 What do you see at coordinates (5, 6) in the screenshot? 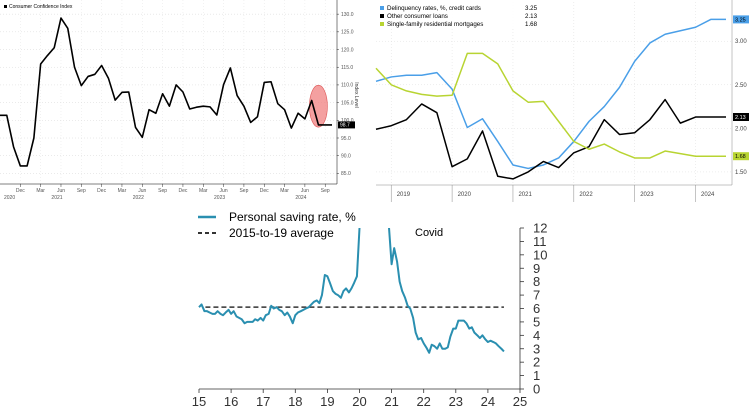
I see `cci-legend-swatch` at bounding box center [5, 6].